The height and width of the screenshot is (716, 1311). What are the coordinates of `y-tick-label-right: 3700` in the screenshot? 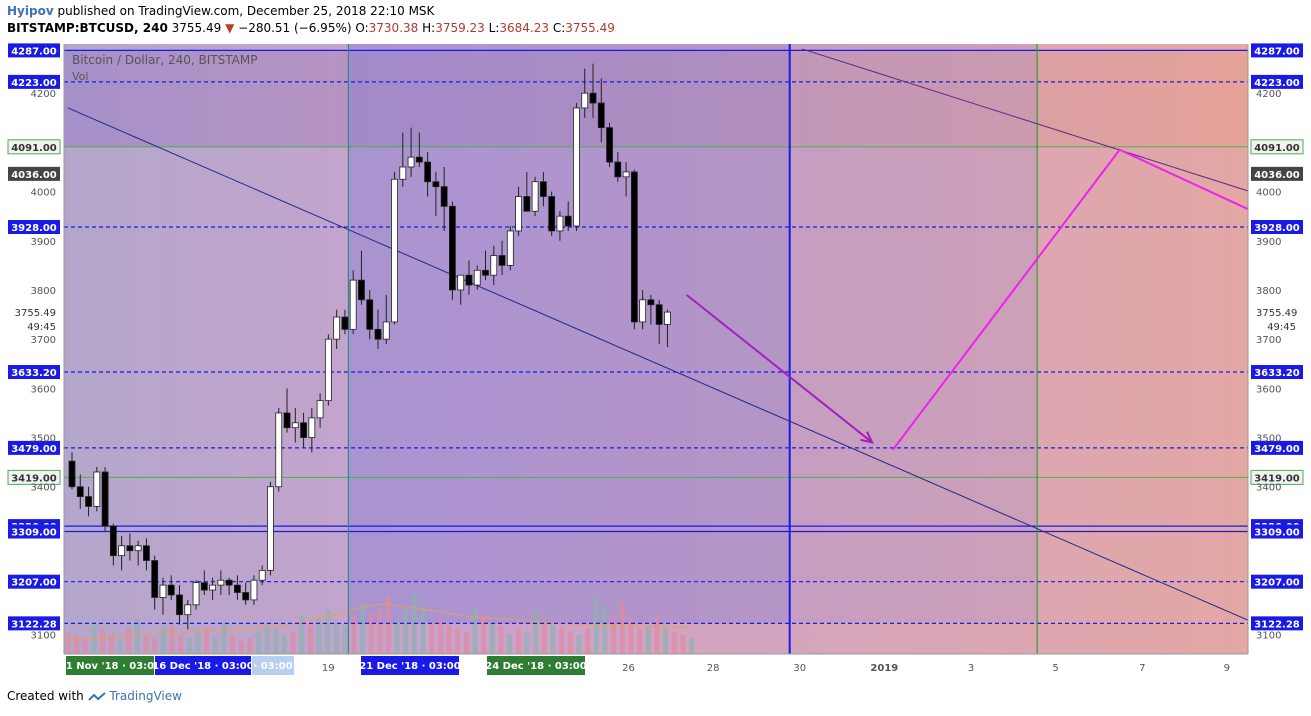 It's located at (1268, 340).